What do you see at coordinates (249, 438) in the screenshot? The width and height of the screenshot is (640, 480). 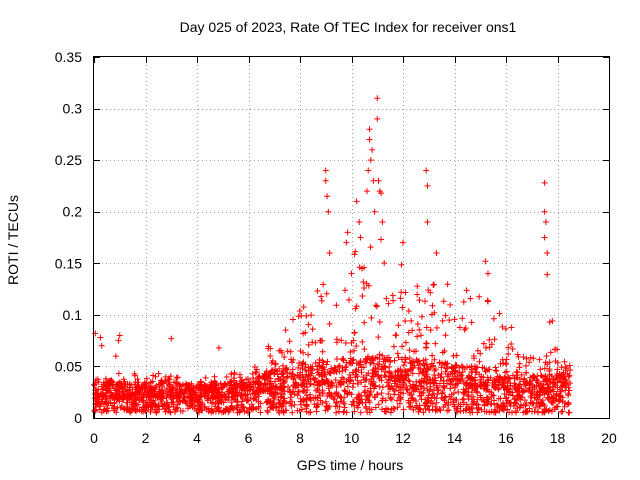 I see `x-tick-label: 6` at bounding box center [249, 438].